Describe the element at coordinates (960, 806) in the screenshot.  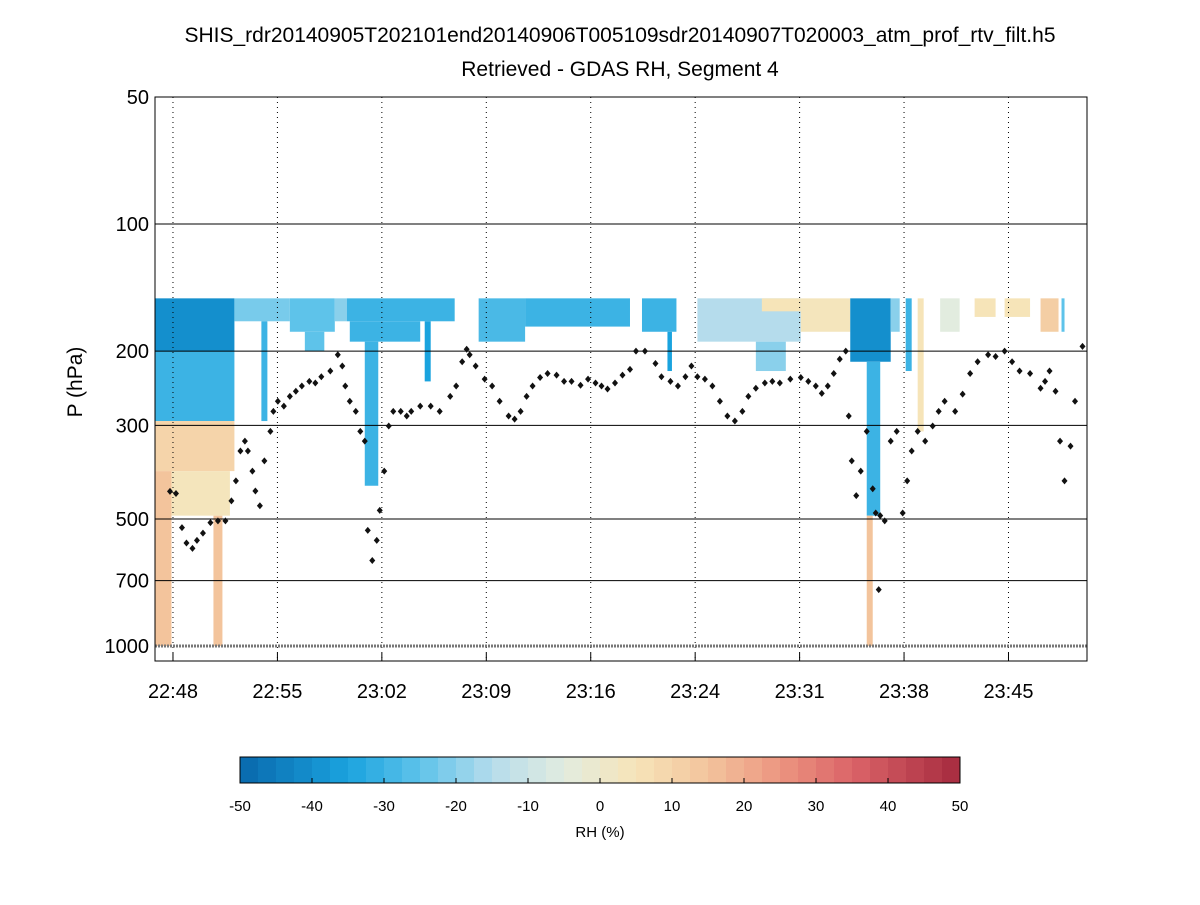
I see `colorbar-tick-label: 50` at that location.